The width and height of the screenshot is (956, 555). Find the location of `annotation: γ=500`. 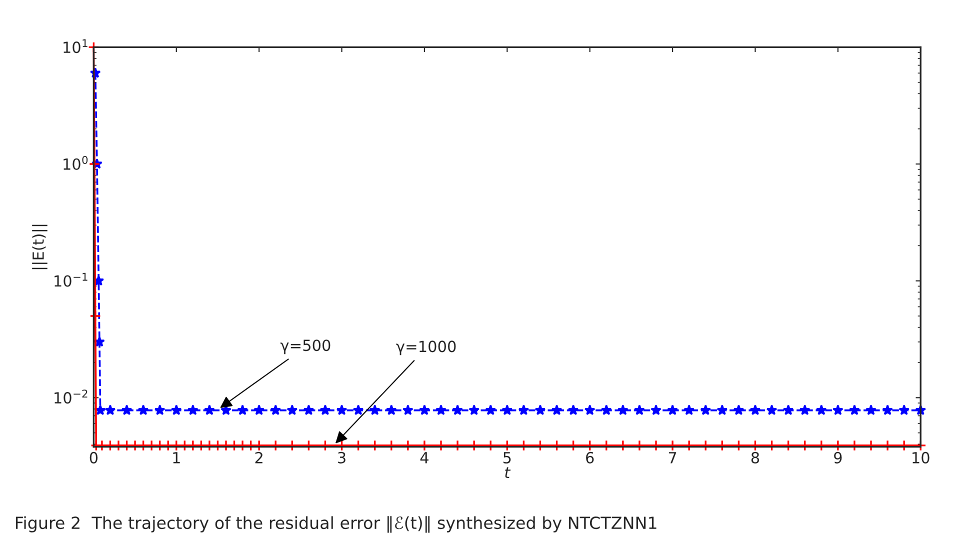

annotation: γ=500 is located at coordinates (305, 347).